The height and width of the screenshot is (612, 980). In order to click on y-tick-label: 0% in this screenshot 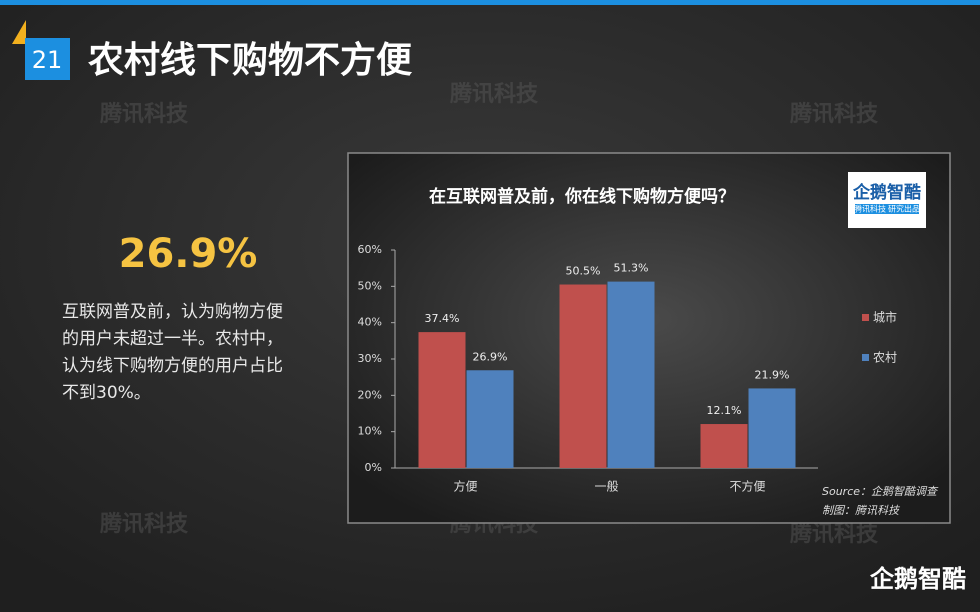, I will do `click(373, 467)`.